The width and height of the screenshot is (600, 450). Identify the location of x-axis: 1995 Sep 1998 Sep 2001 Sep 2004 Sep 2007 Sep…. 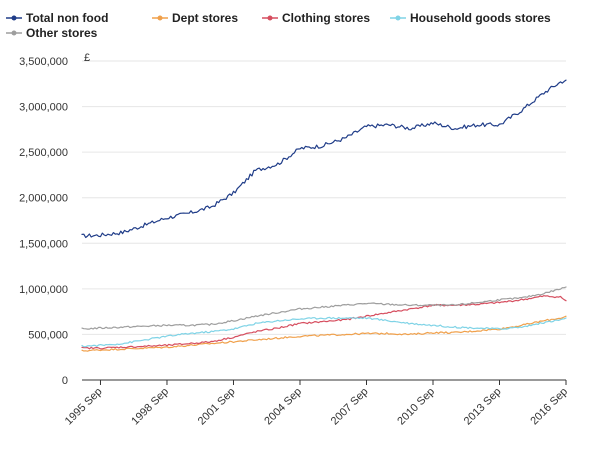
(316, 403).